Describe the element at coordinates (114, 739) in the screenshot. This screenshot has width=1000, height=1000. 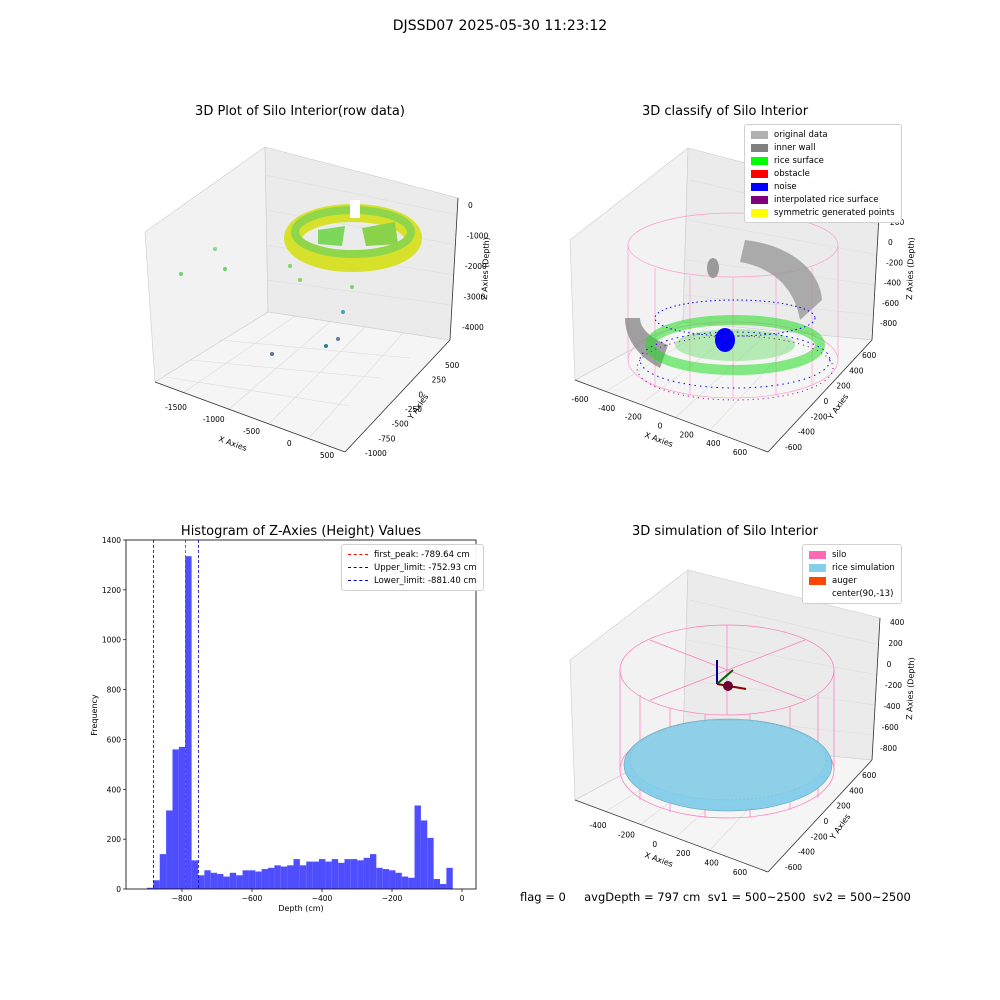
I see `y-tick-label: 600` at that location.